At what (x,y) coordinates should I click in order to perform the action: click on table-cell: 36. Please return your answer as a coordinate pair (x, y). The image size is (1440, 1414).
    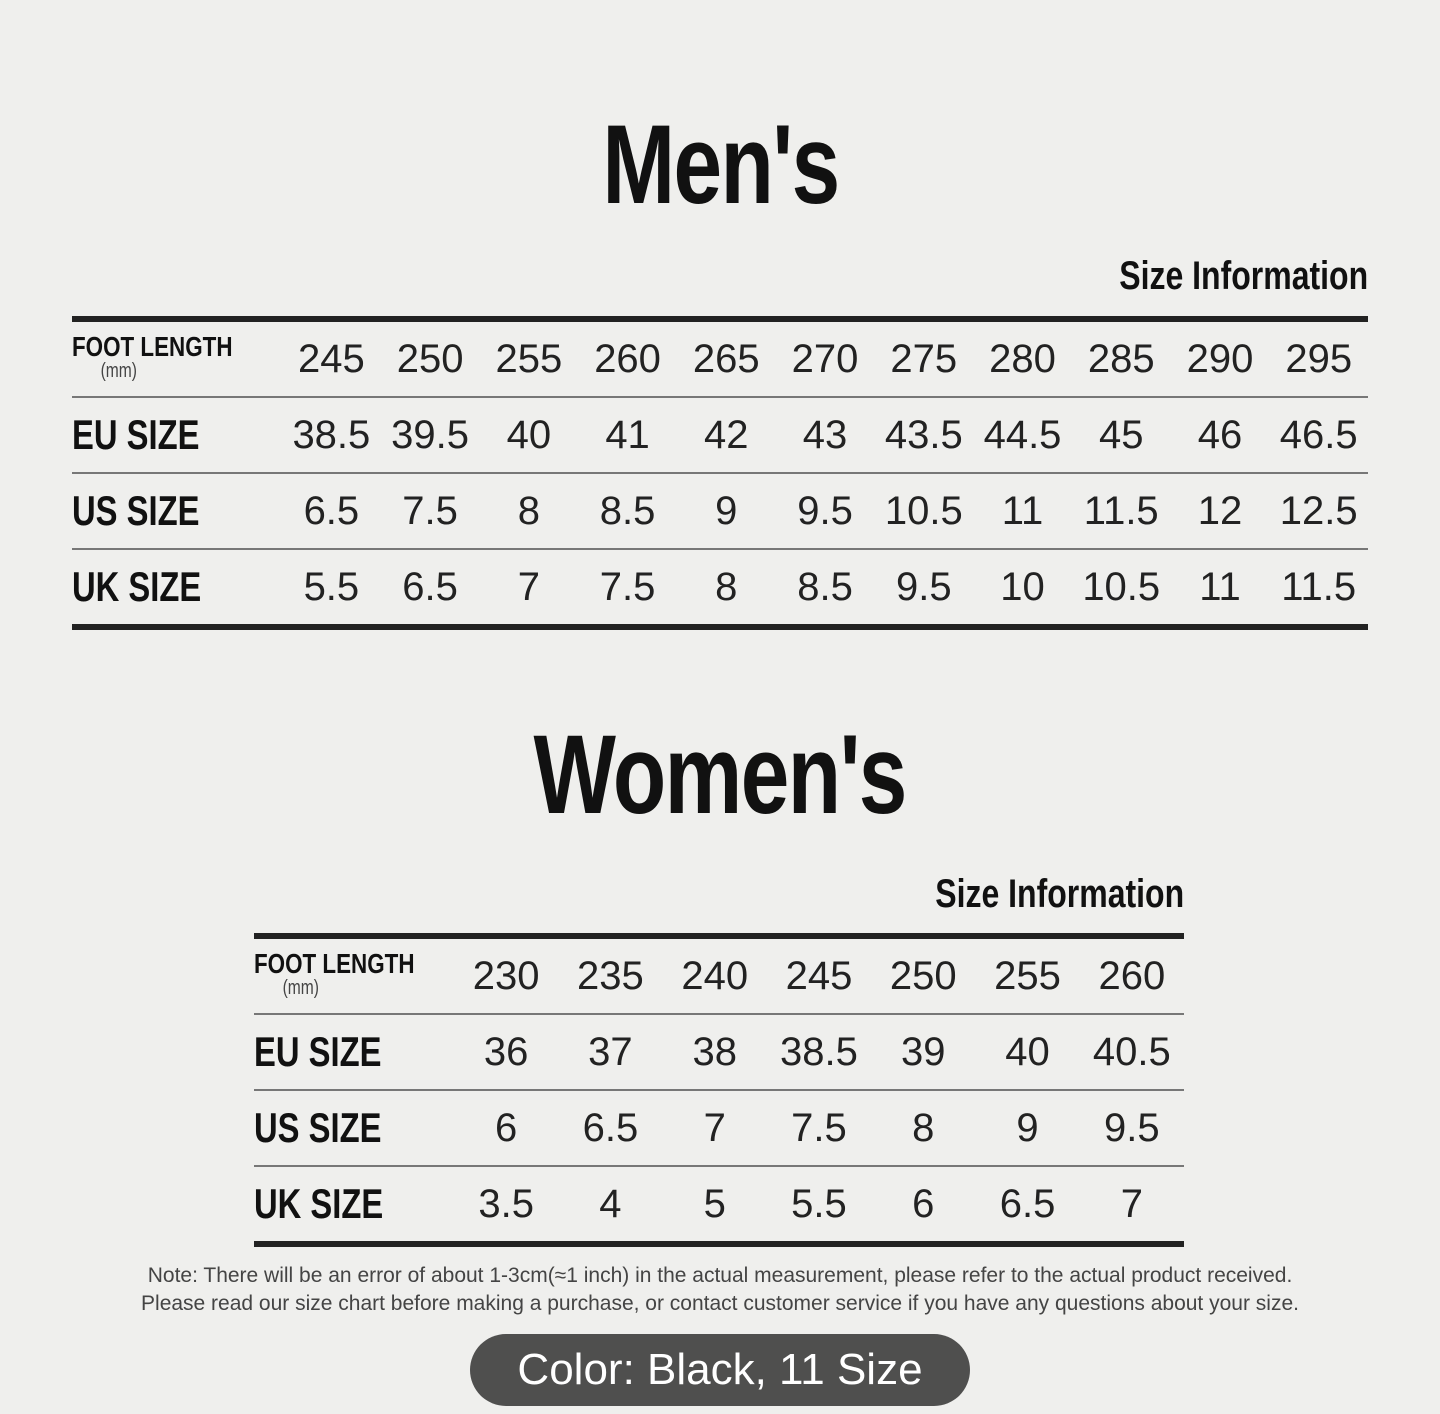
    Looking at the image, I should click on (506, 1051).